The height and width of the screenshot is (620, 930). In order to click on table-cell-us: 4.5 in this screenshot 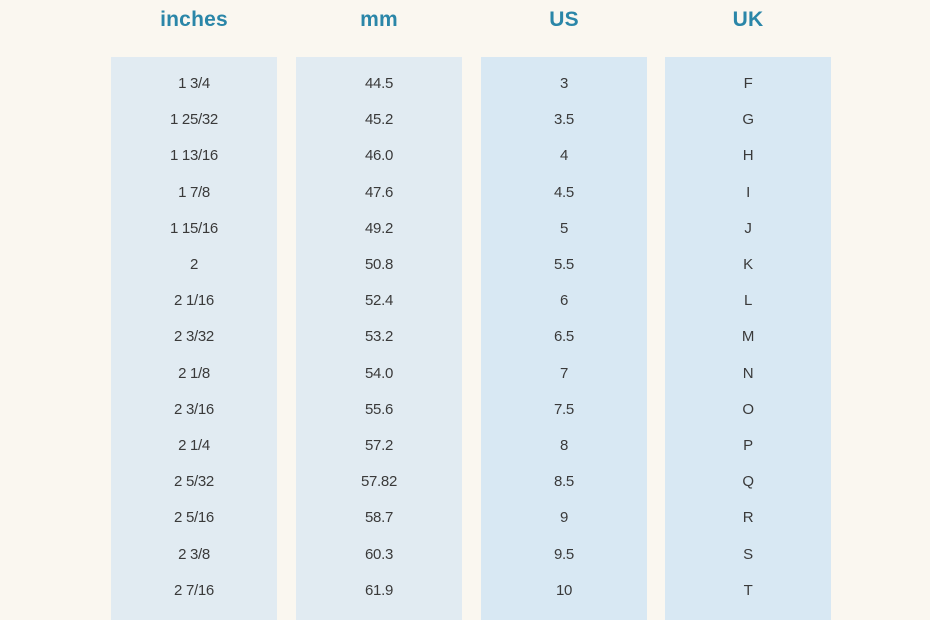, I will do `click(564, 192)`.